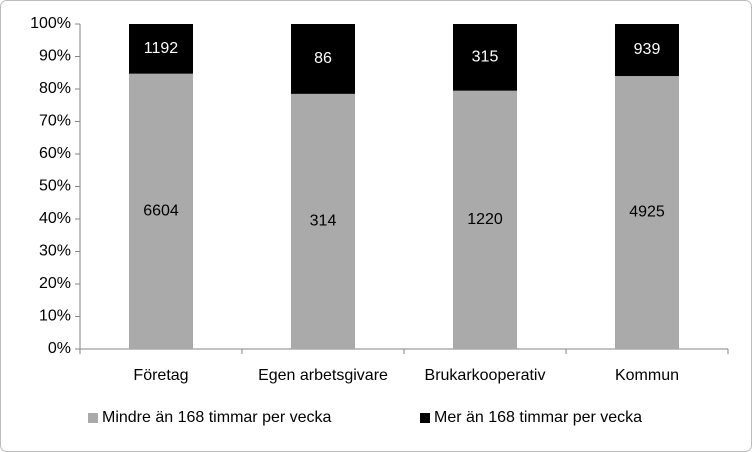 The width and height of the screenshot is (752, 452). I want to click on data-label: 939, so click(647, 49).